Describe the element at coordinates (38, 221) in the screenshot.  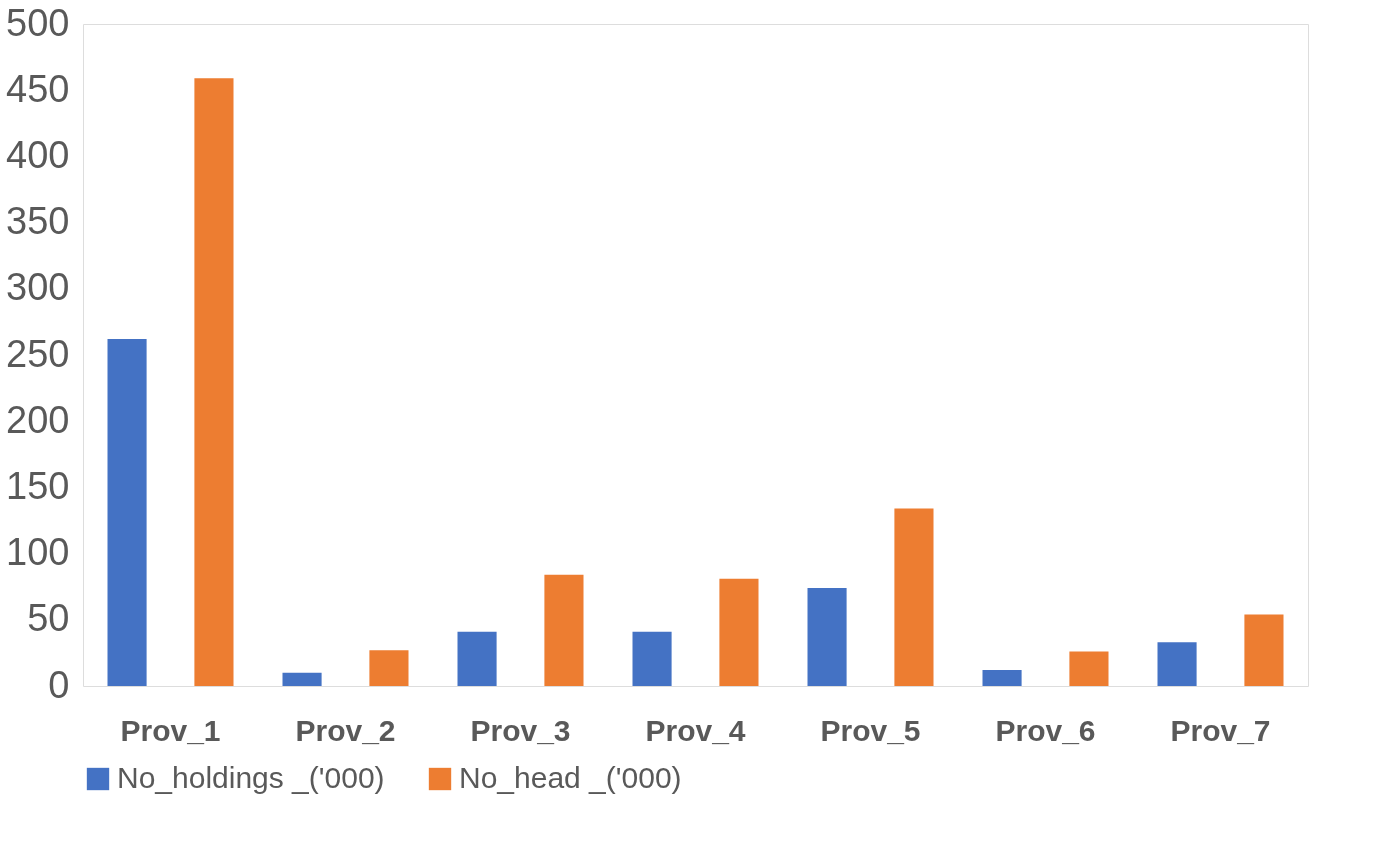
I see `y-tick-label: 350` at that location.